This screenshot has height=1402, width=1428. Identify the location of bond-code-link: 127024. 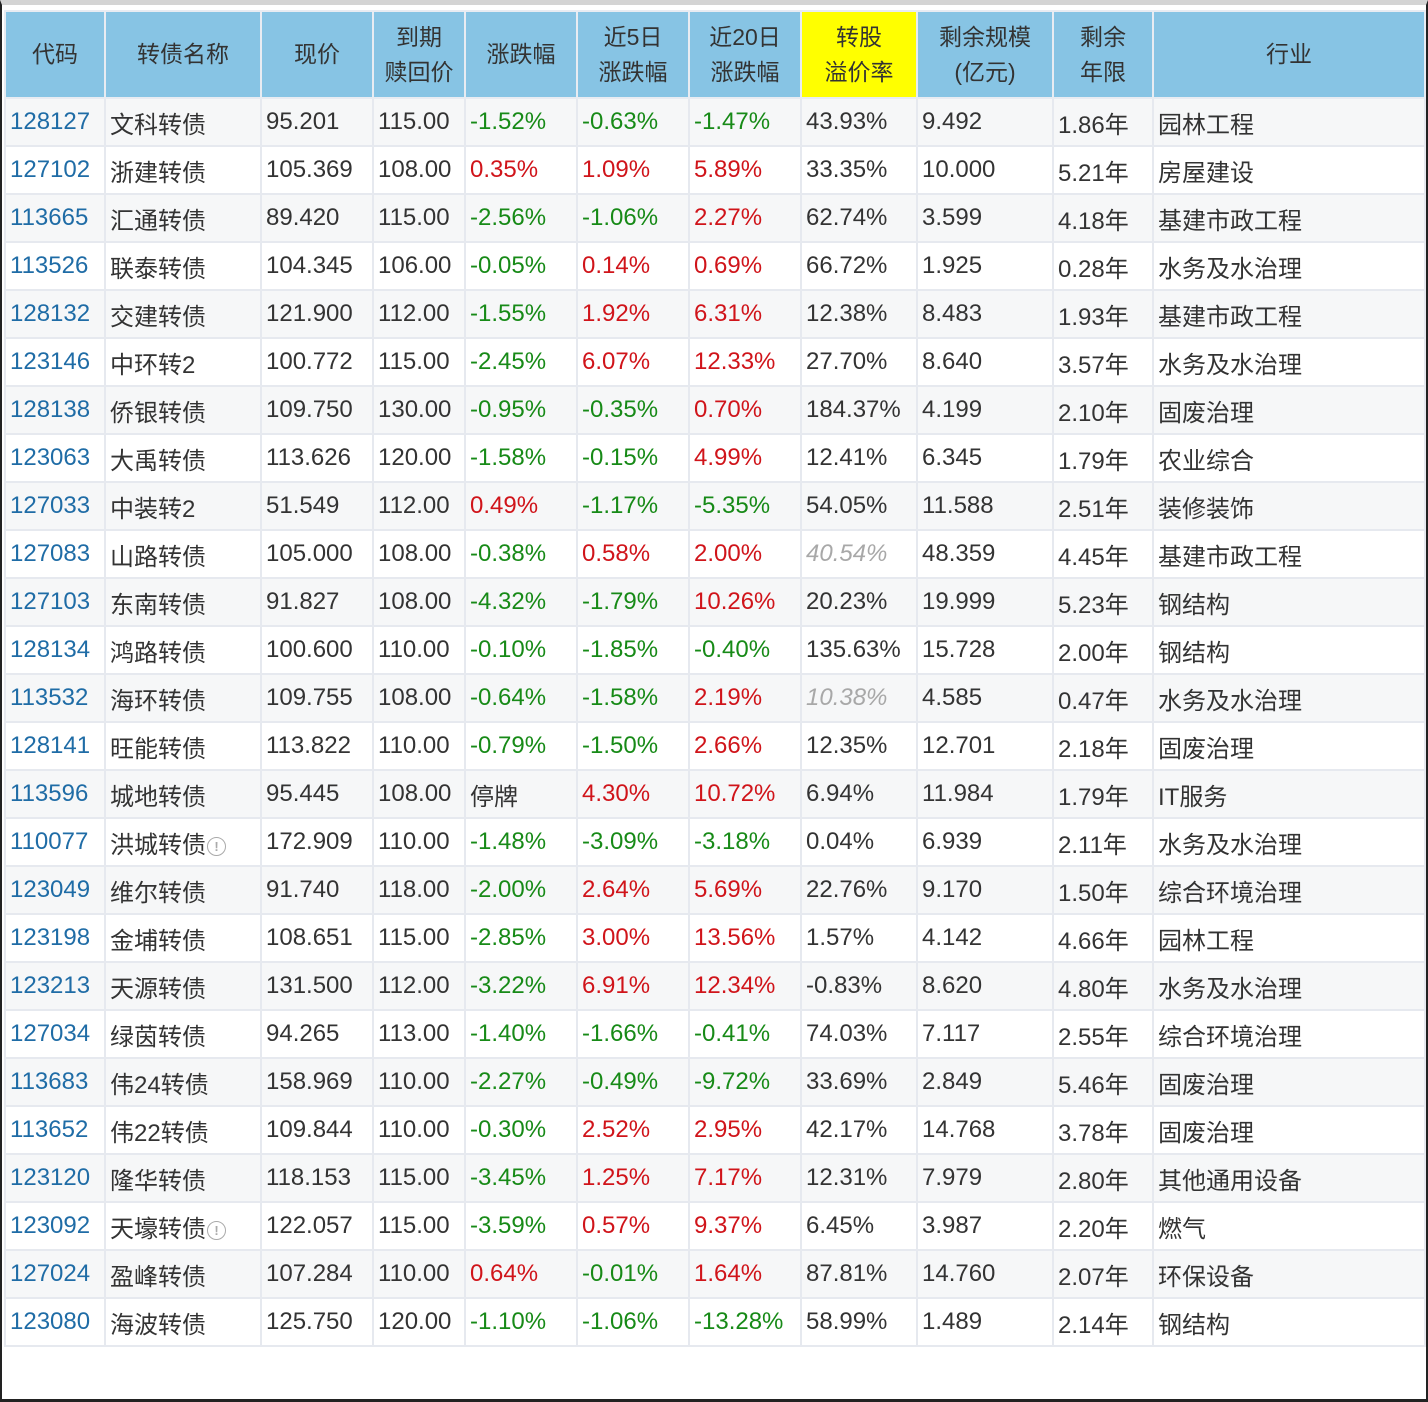
(50, 1273).